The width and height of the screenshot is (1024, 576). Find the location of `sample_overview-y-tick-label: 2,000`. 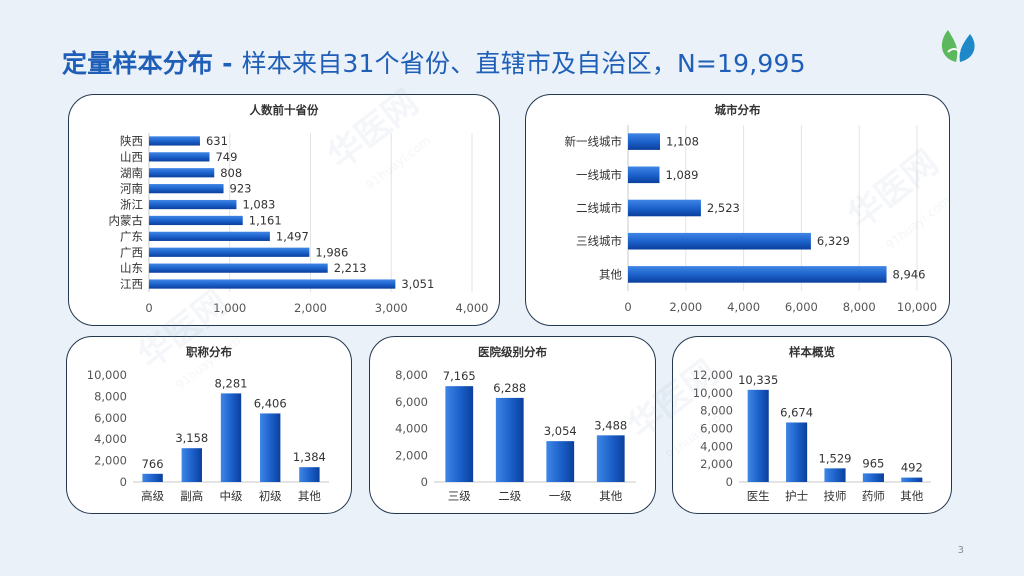

sample_overview-y-tick-label: 2,000 is located at coordinates (716, 464).